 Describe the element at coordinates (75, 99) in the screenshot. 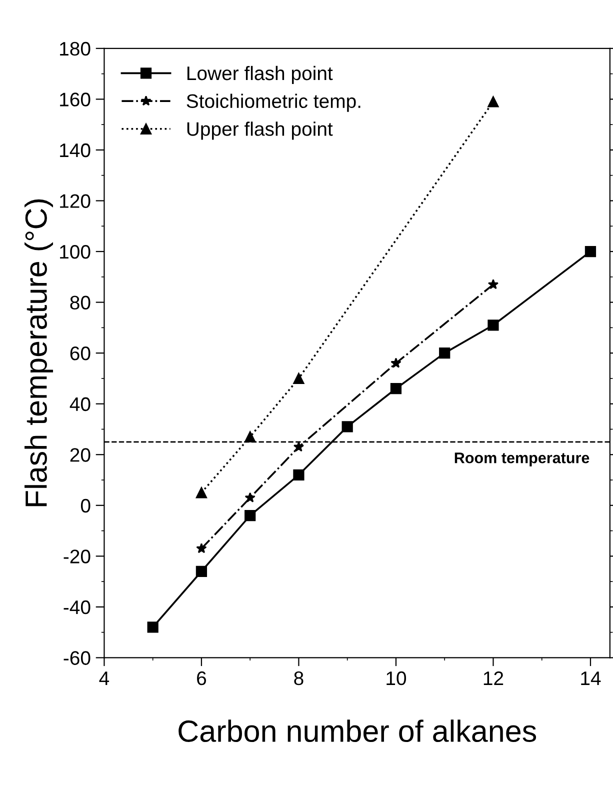

I see `y-tick-label: 160` at that location.